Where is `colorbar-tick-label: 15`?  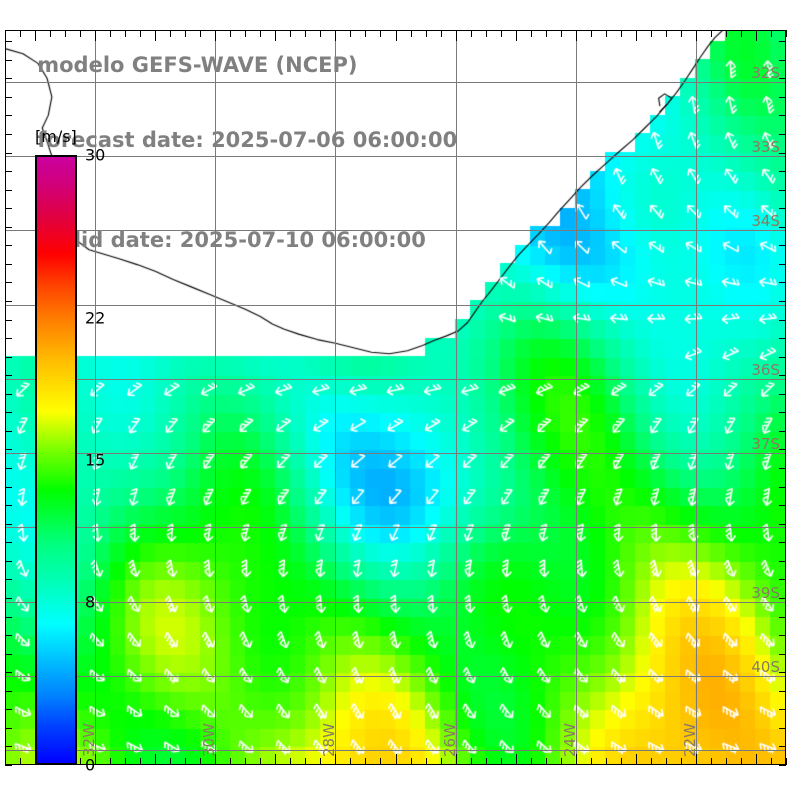 colorbar-tick-label: 15 is located at coordinates (95, 460).